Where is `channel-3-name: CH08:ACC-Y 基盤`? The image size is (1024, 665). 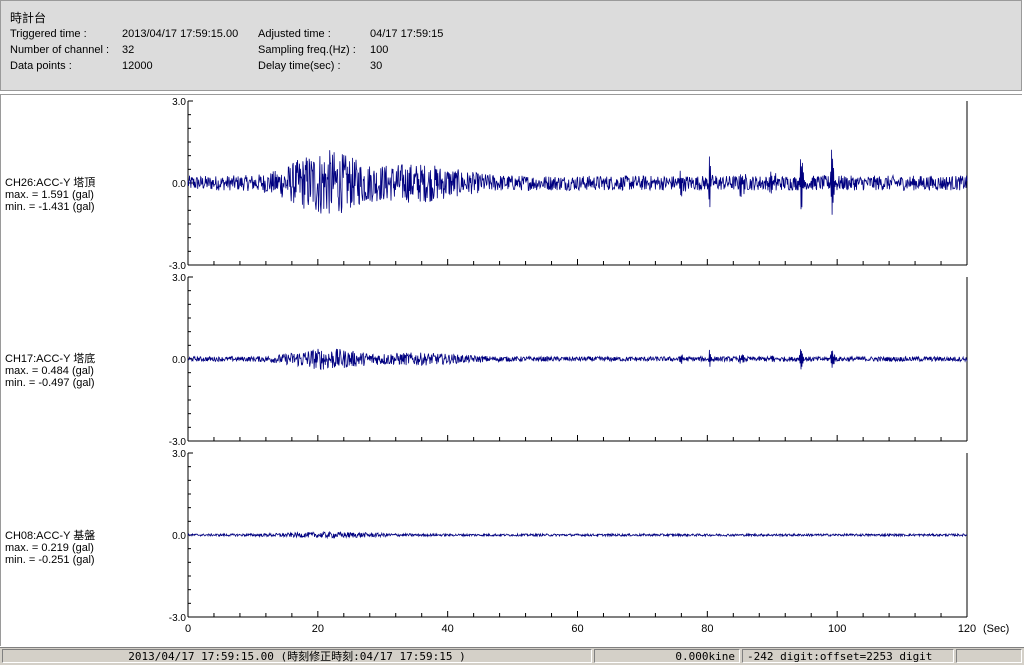
channel-3-name: CH08:ACC-Y 基盤 is located at coordinates (50, 536).